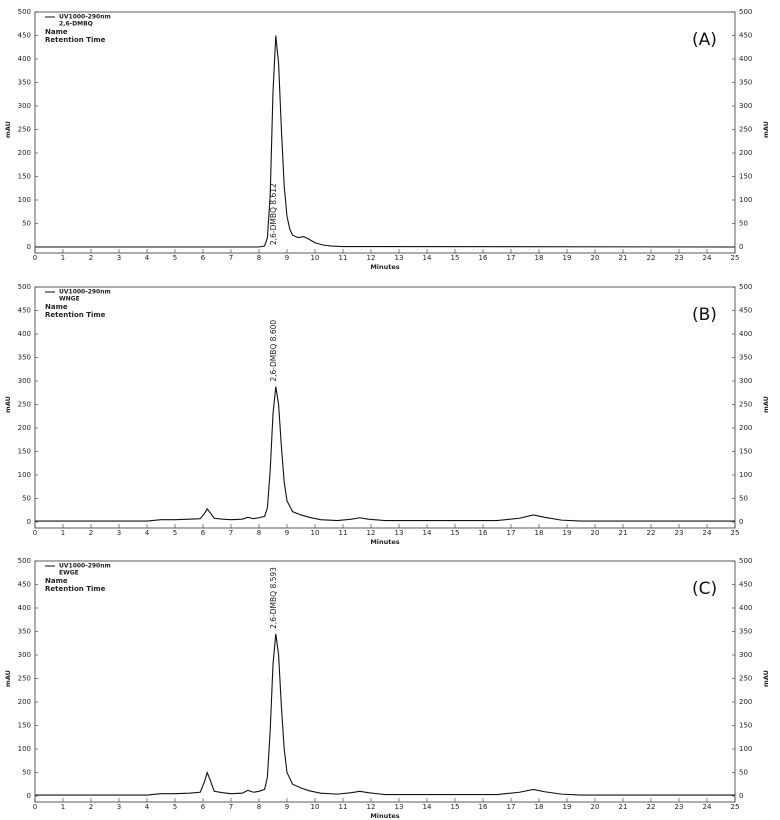 Image resolution: width=780 pixels, height=820 pixels. Describe the element at coordinates (385, 454) in the screenshot. I see `chromatogram-trace` at that location.